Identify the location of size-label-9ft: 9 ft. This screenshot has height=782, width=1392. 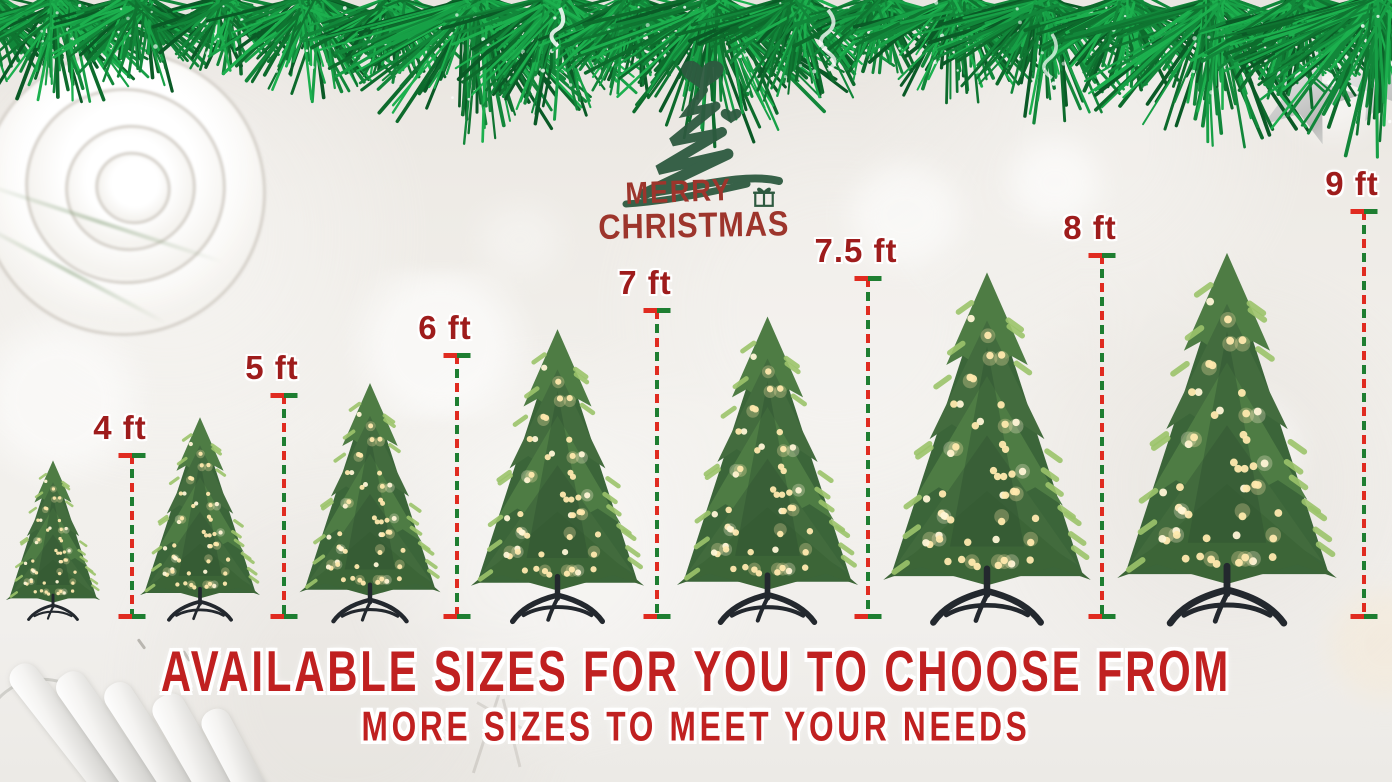
(1352, 183).